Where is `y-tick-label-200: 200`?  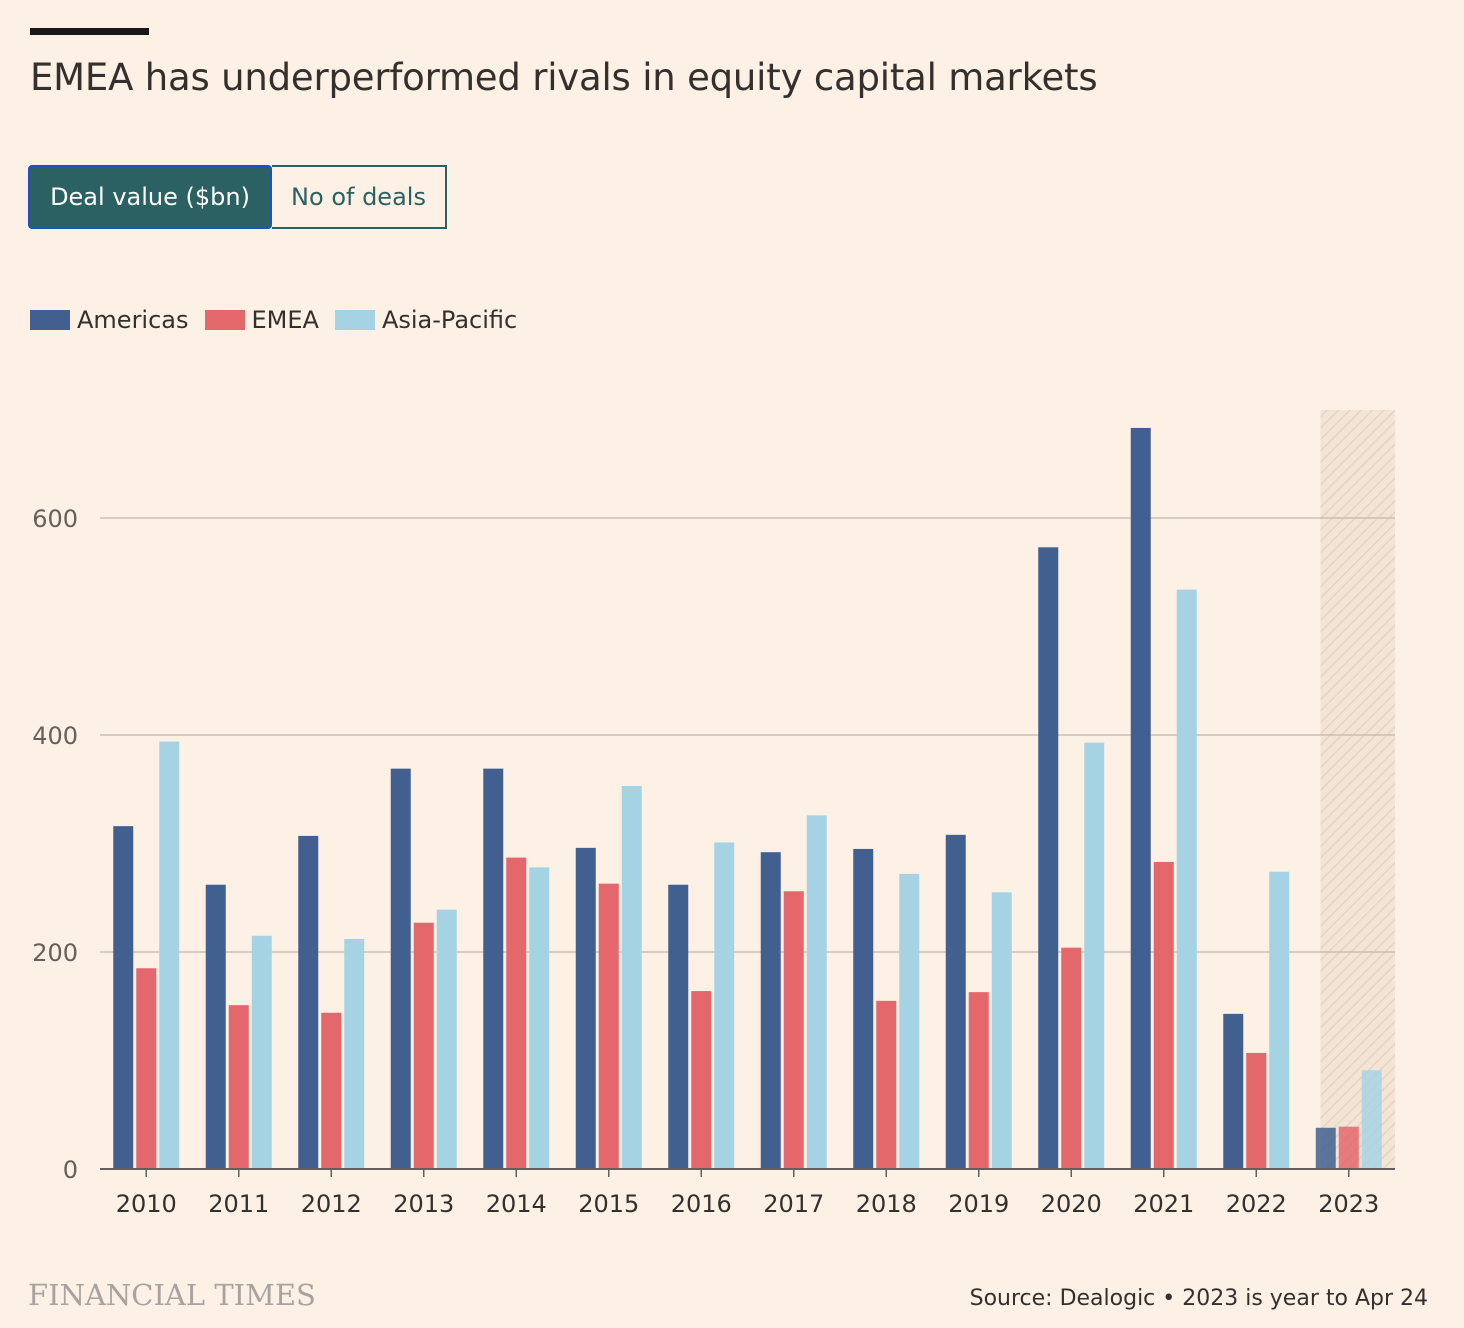
y-tick-label-200: 200 is located at coordinates (55, 953).